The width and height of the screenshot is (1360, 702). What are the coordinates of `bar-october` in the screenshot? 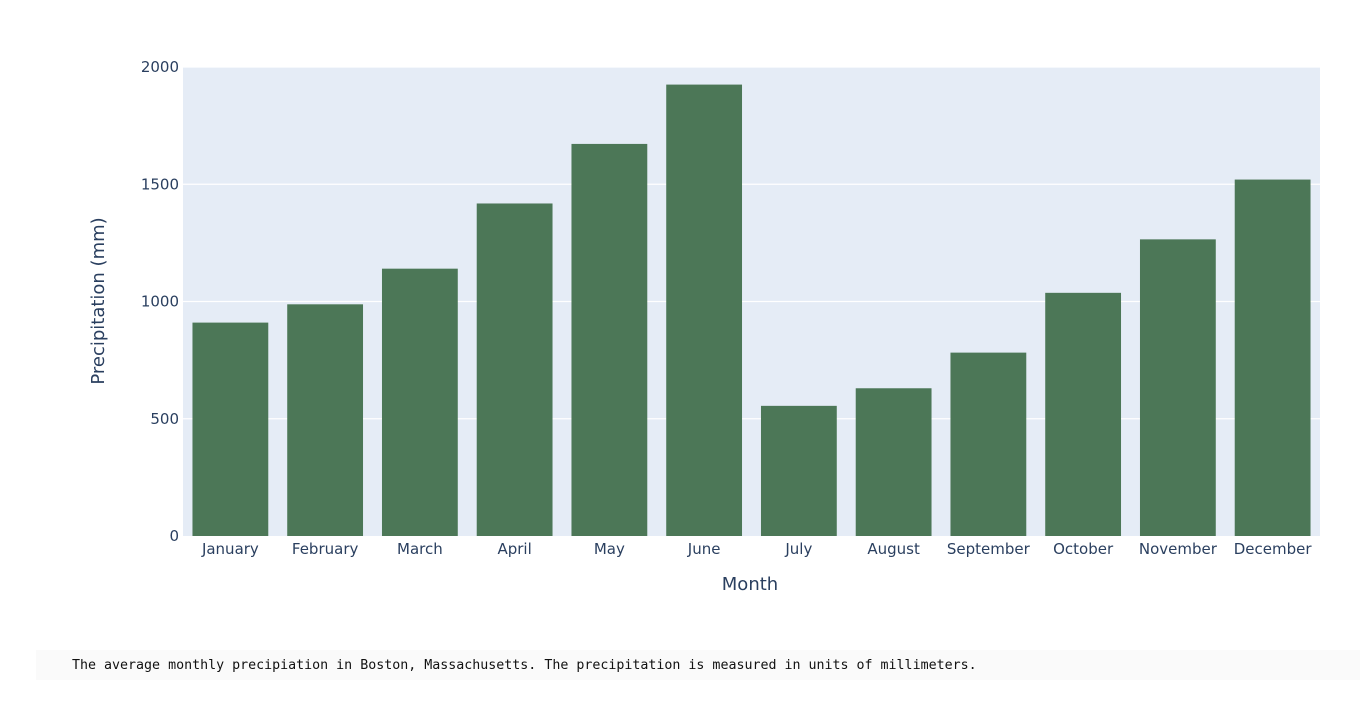 It's located at (1083, 414).